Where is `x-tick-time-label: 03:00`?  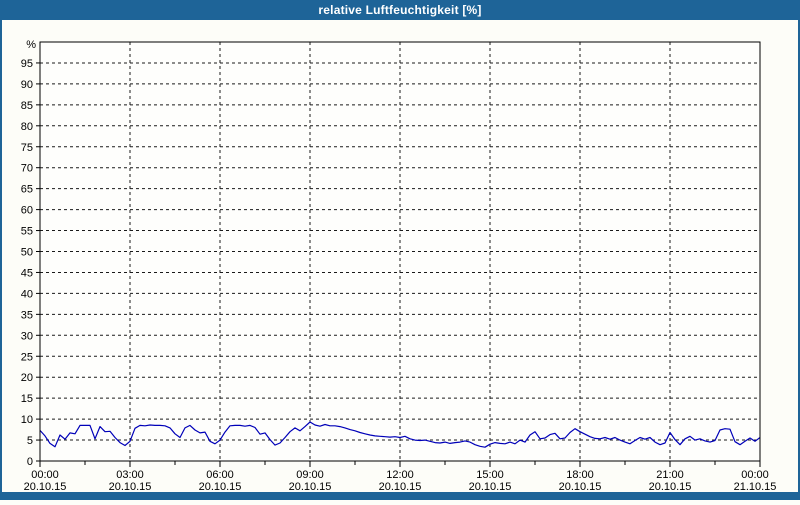 x-tick-time-label: 03:00 is located at coordinates (130, 475).